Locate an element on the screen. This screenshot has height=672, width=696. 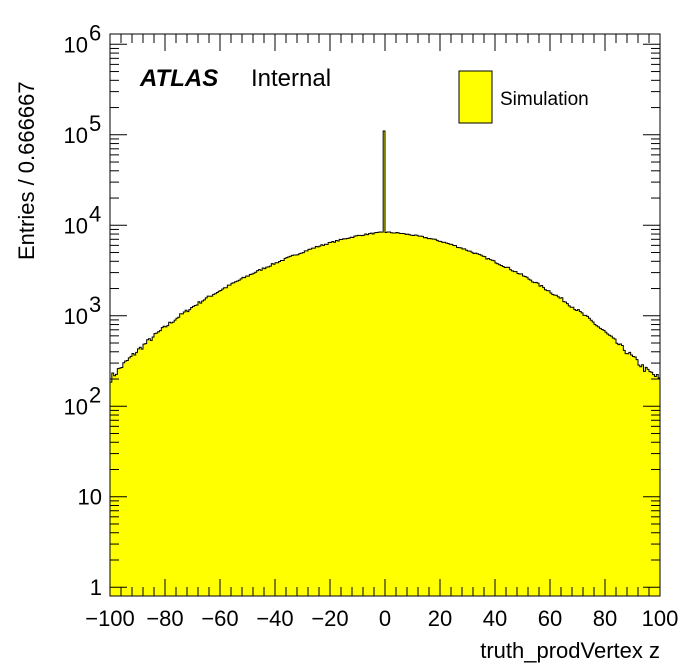
x-tick-label: 100 is located at coordinates (660, 618).